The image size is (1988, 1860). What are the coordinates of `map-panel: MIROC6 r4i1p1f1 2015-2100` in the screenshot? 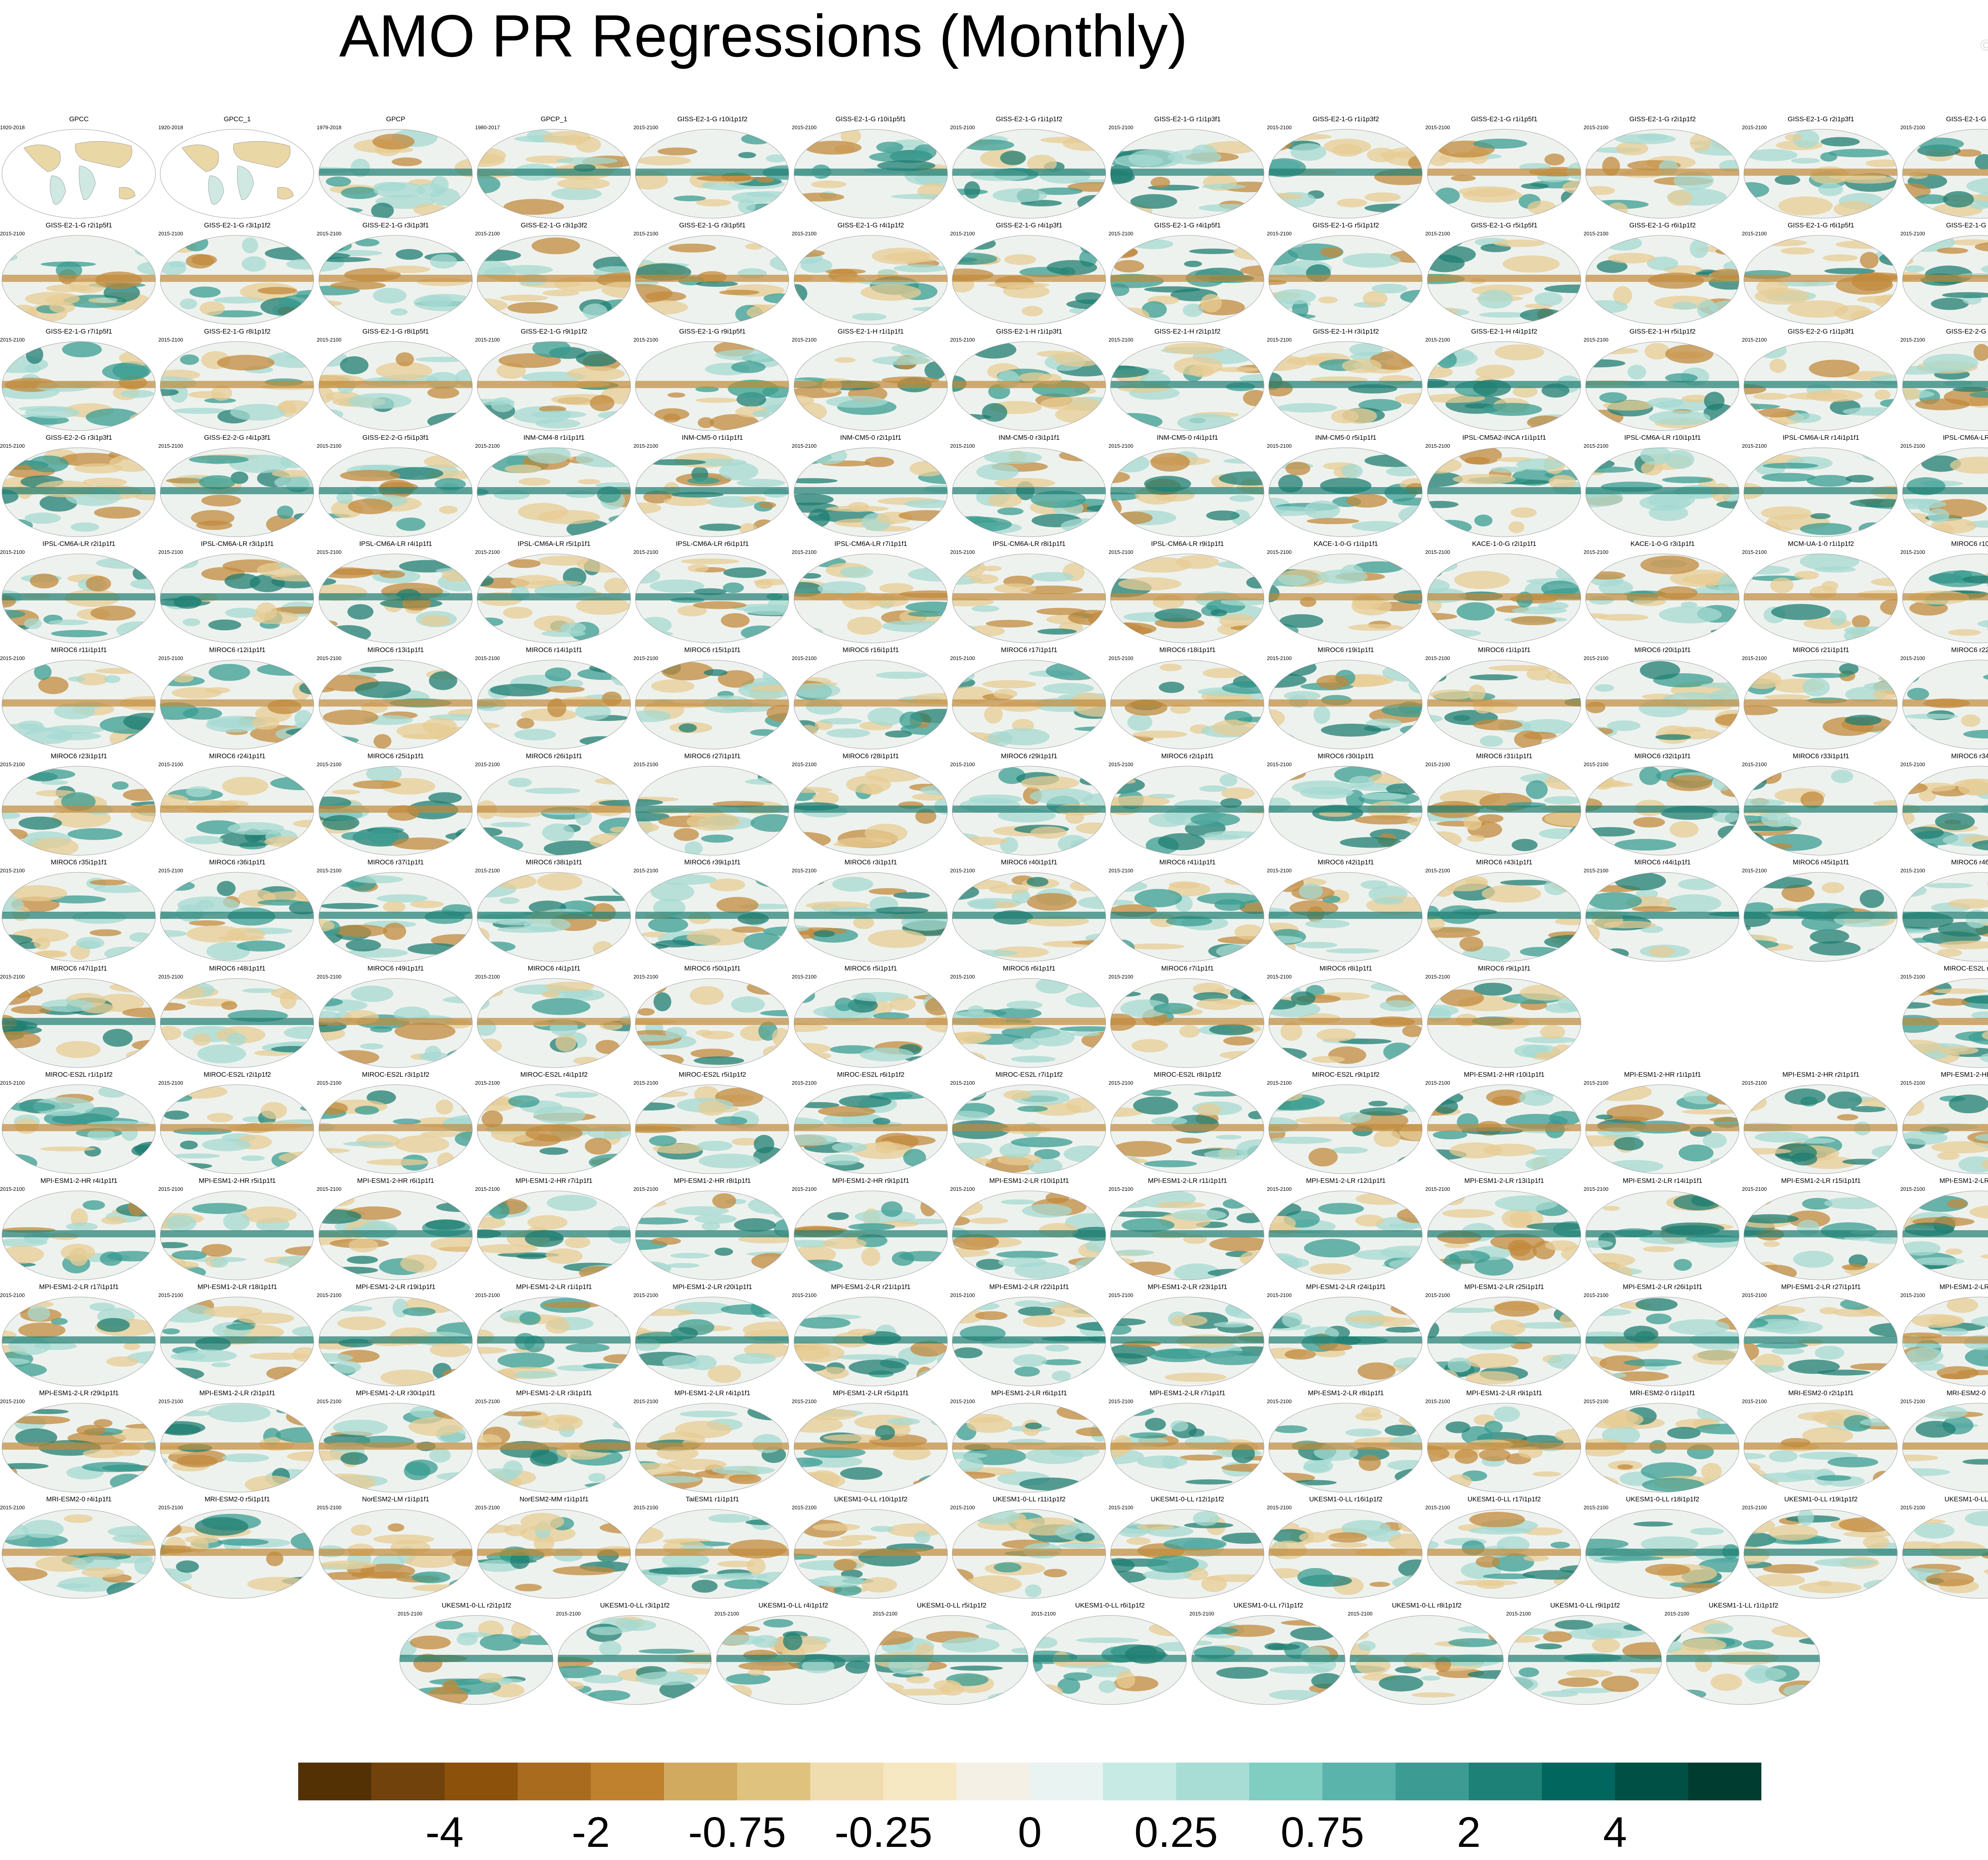 It's located at (554, 1019).